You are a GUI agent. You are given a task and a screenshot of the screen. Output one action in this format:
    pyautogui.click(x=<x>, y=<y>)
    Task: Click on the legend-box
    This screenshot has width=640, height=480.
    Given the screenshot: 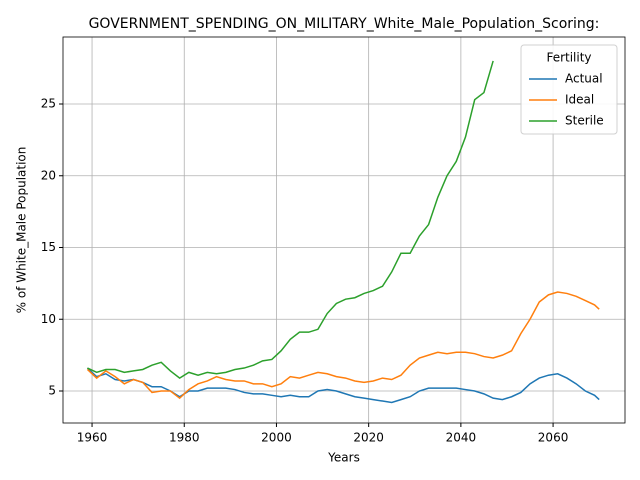 What is the action you would take?
    pyautogui.click(x=569, y=89)
    